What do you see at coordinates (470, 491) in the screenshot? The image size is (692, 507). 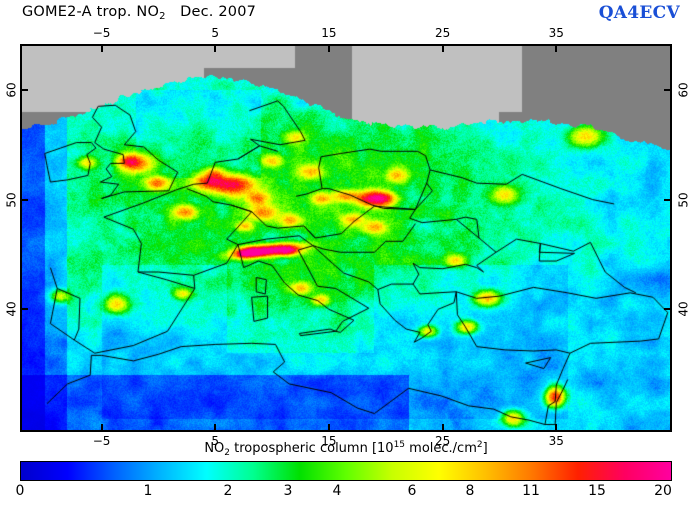 I see `colorbar-tick-label: 8` at bounding box center [470, 491].